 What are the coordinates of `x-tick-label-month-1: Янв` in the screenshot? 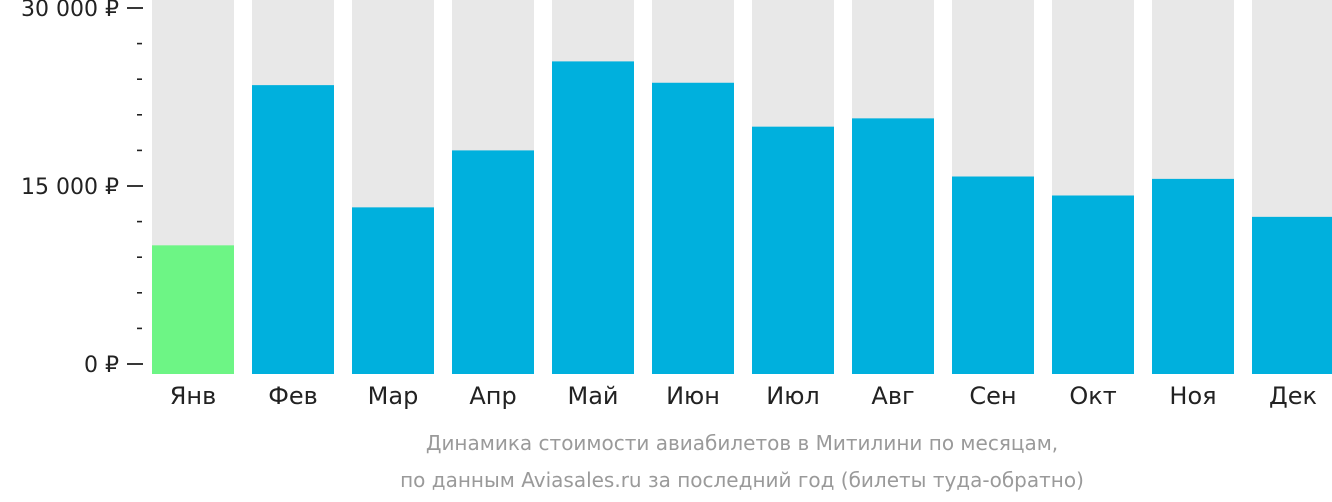 It's located at (193, 396).